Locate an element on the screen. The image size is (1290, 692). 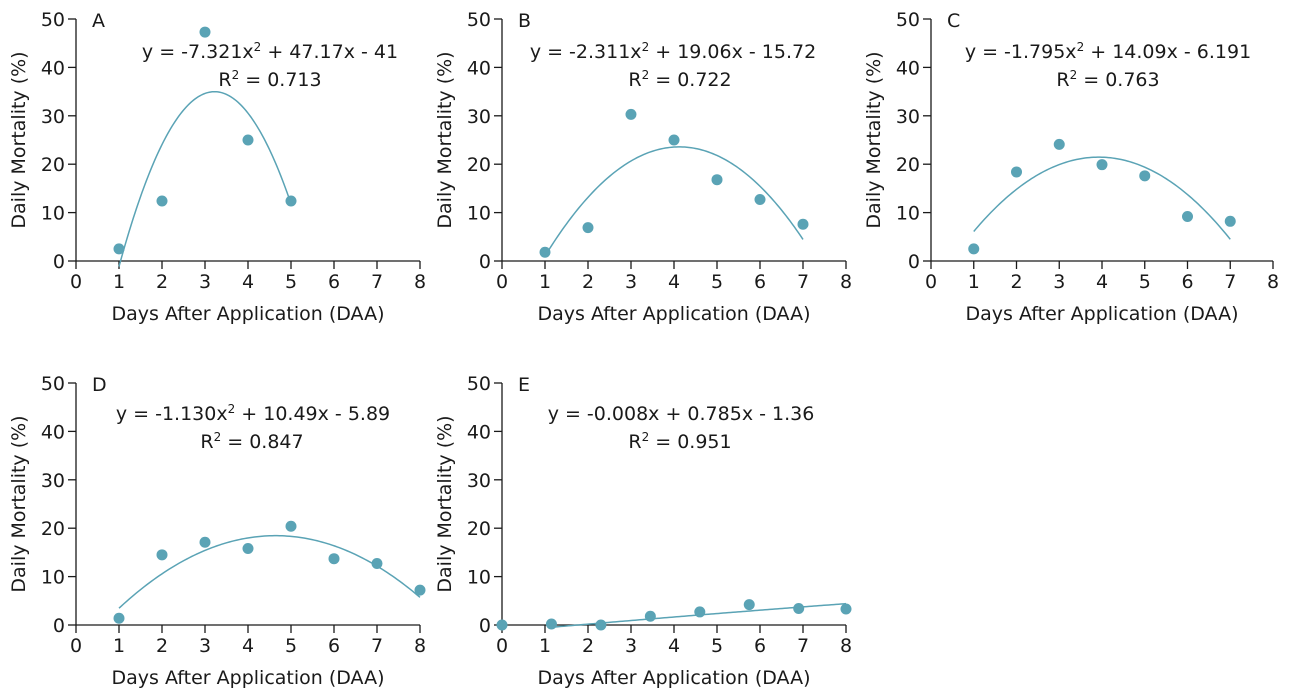
equation-label: y = -1.130x2 + 10.49x - 5.89 is located at coordinates (253, 413).